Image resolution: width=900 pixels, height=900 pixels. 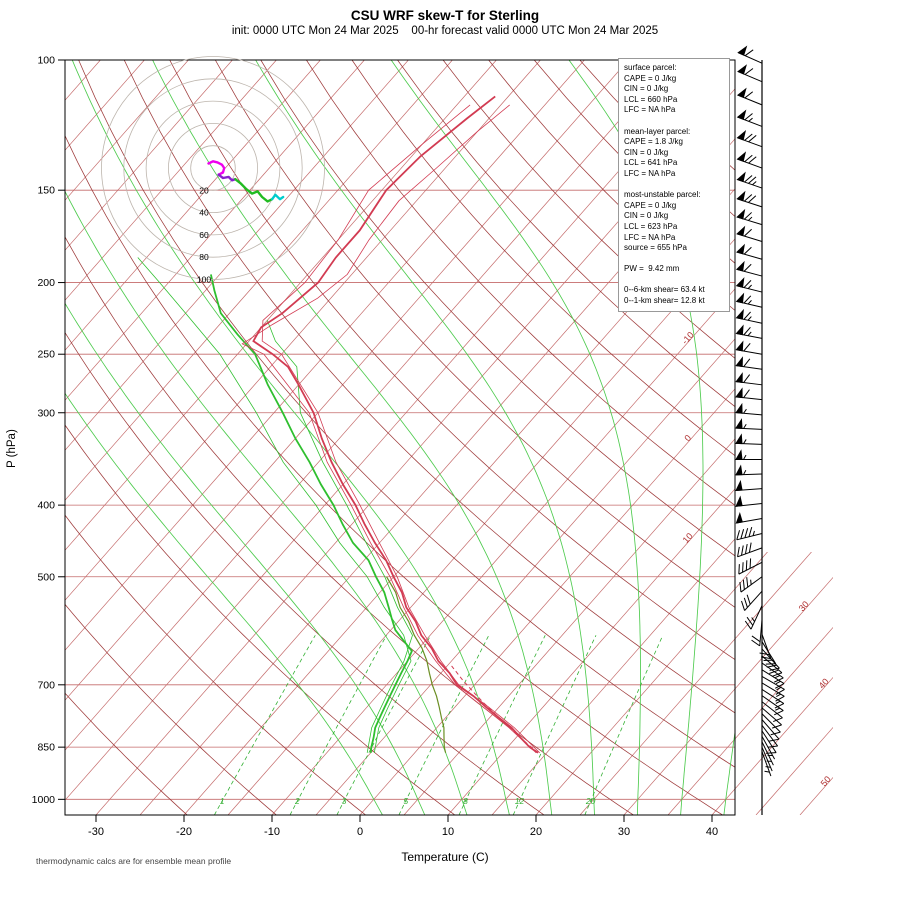 I want to click on hodograph-segment-layer-3-6km, so click(x=254, y=190).